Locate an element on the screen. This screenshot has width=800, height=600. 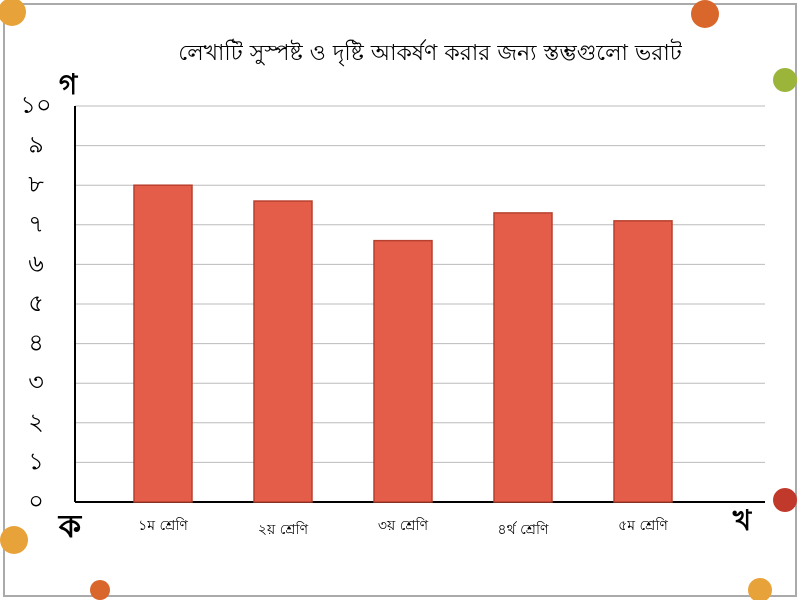
x-tick-label: ৫ম শ্রেণি is located at coordinates (643, 525).